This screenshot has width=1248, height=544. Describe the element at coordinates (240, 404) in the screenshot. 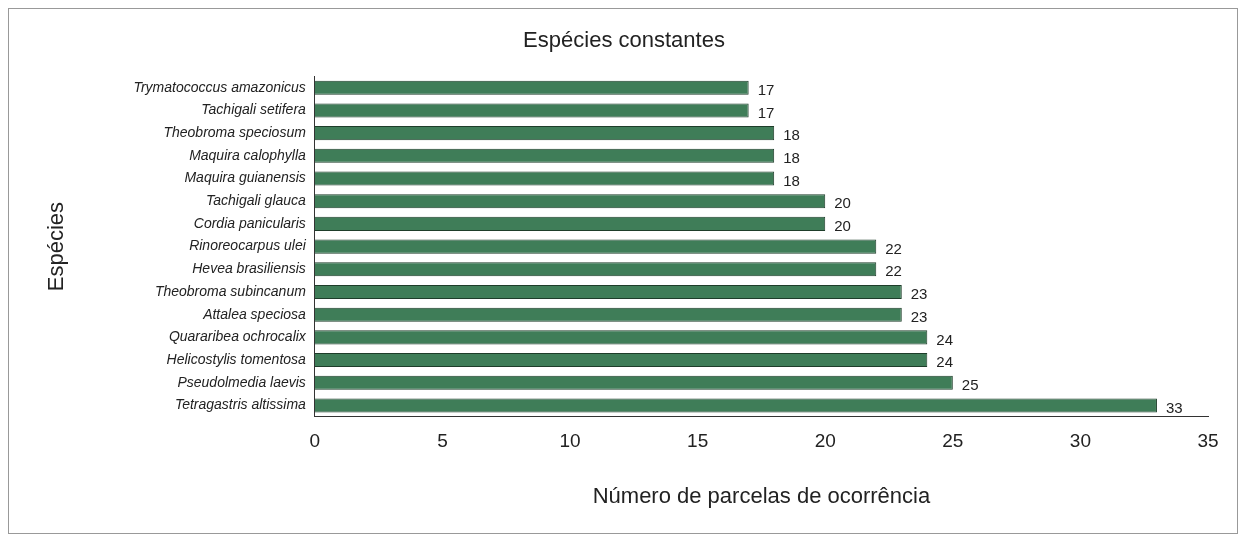

I see `y-tick-label: Tetragastris altissima` at that location.